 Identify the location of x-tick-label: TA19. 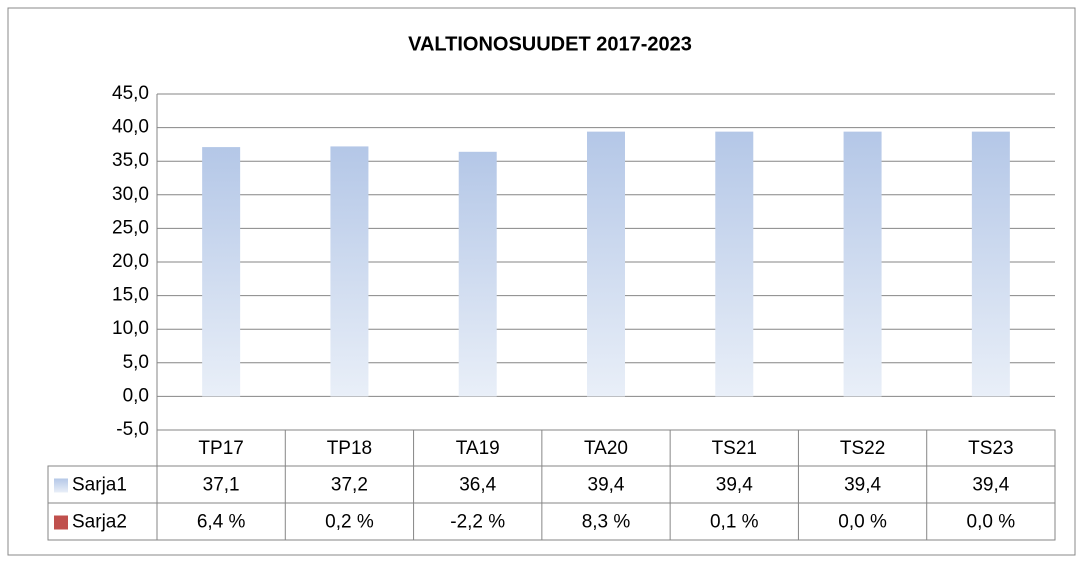
(478, 448).